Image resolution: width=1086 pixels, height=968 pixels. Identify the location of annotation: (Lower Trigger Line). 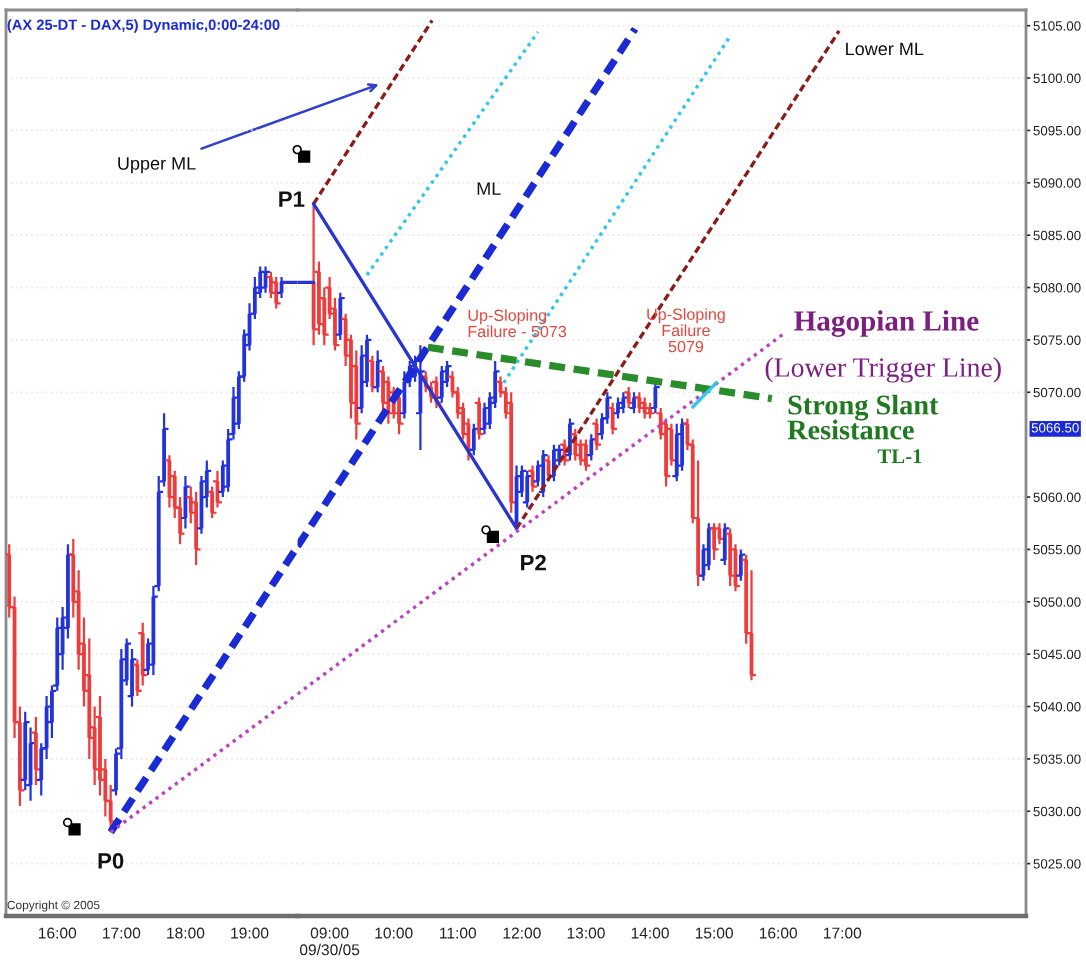
(883, 370).